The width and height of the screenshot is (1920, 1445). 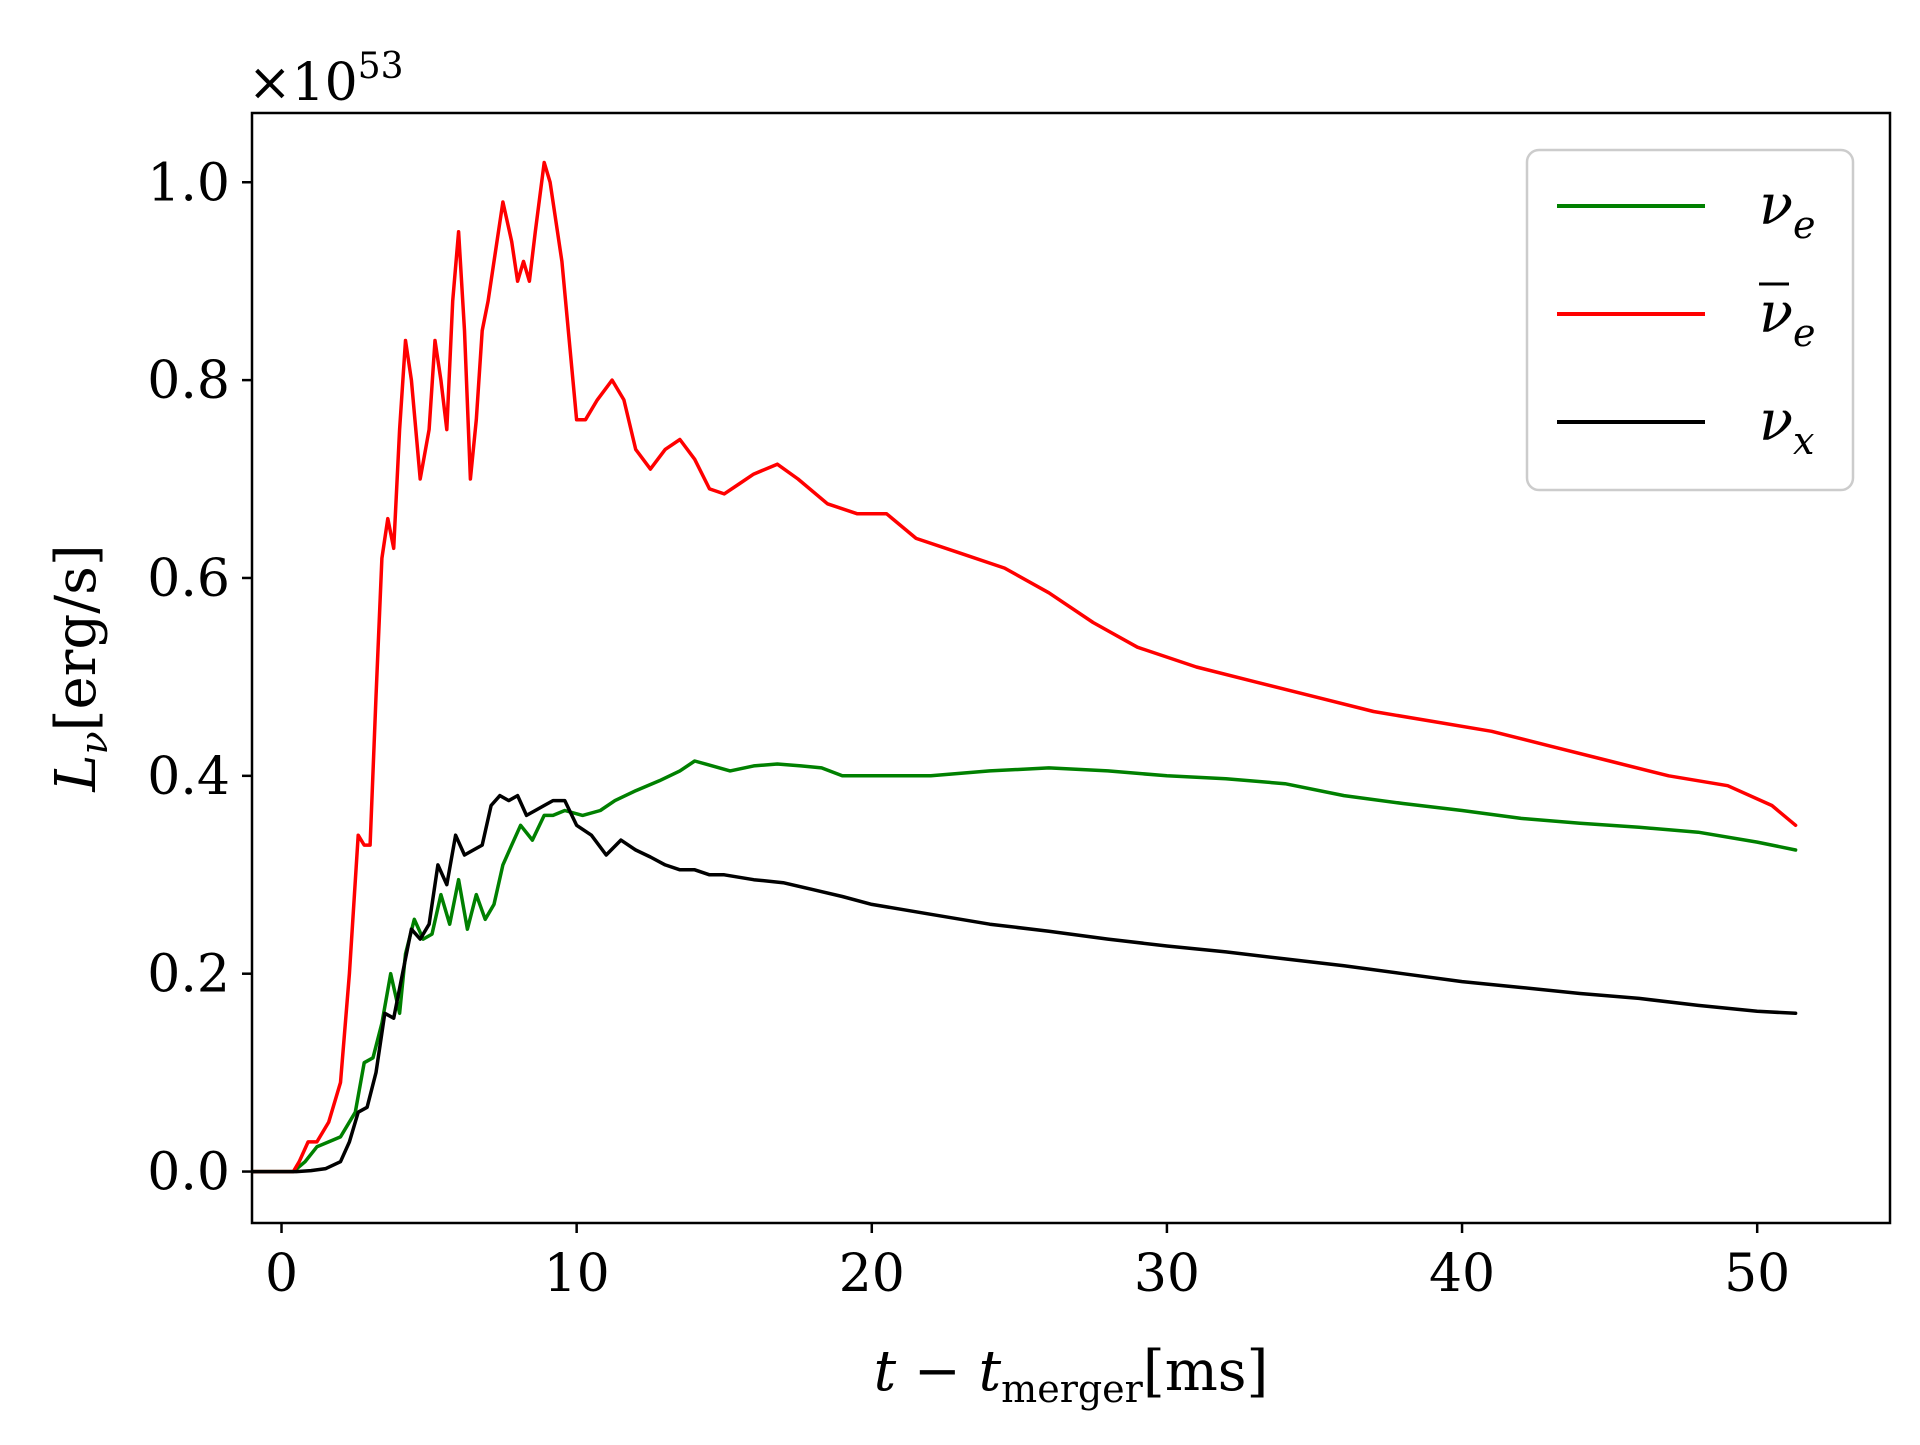 What do you see at coordinates (1786, 426) in the screenshot?
I see `legend-label: νx` at bounding box center [1786, 426].